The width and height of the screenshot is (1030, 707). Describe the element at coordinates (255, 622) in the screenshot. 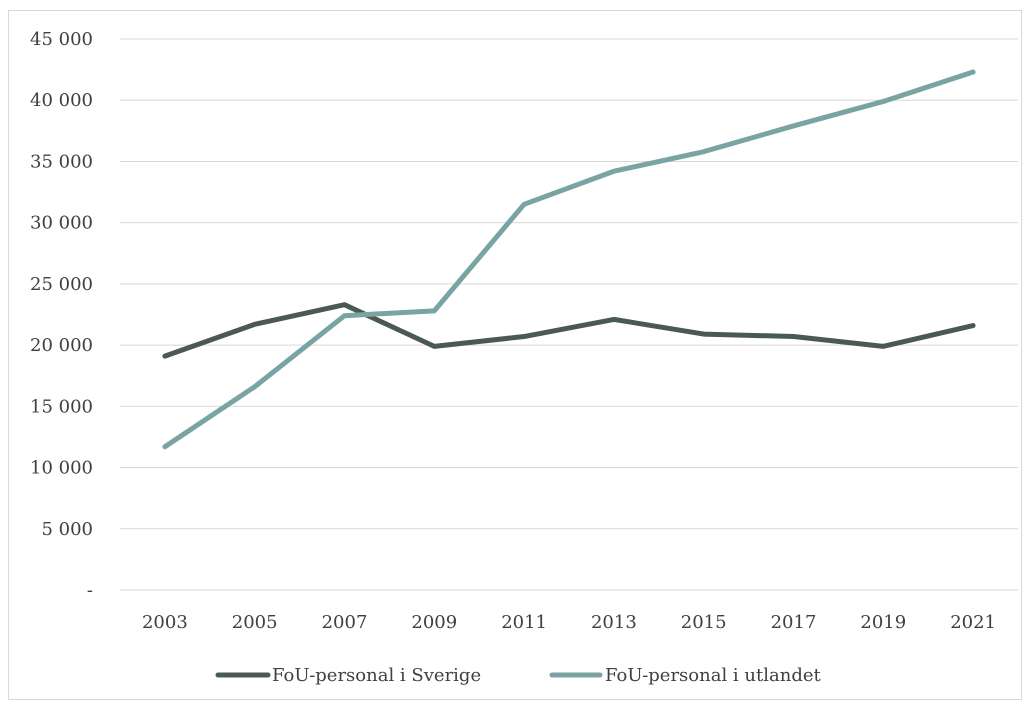

I see `x-tick-label: 2005` at that location.